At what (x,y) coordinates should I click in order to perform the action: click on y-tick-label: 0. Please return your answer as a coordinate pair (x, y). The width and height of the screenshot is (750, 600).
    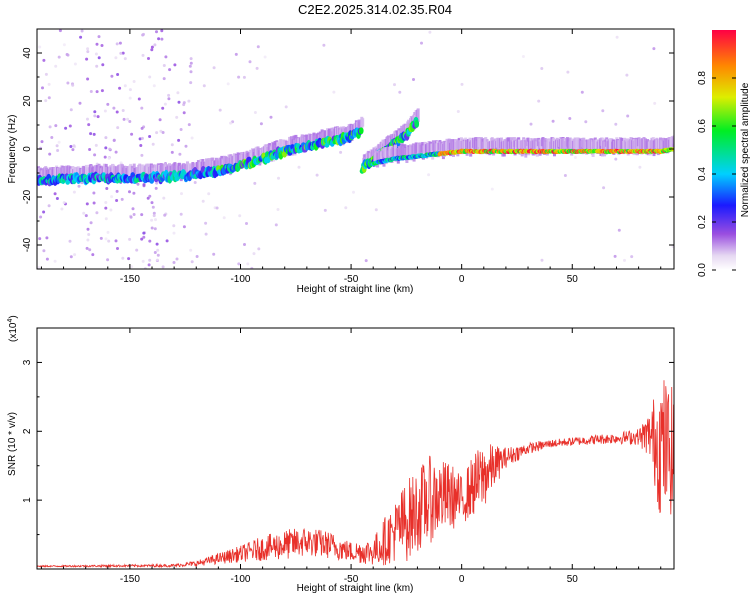
    Looking at the image, I should click on (27, 149).